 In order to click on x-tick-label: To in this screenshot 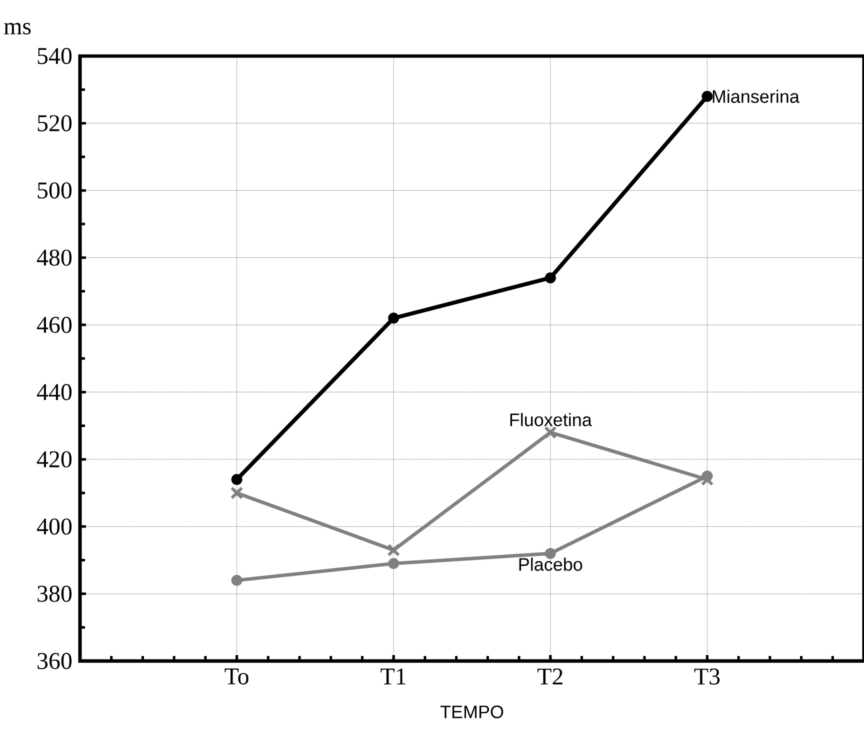, I will do `click(236, 676)`.